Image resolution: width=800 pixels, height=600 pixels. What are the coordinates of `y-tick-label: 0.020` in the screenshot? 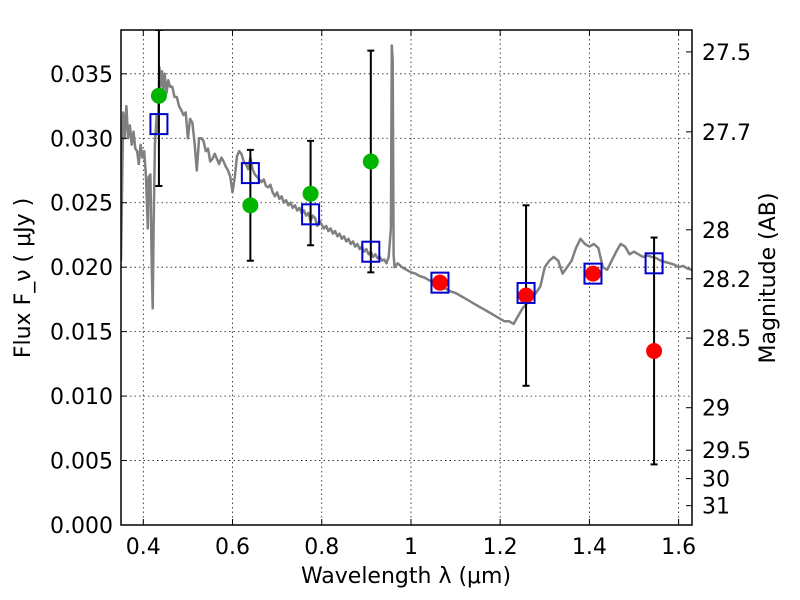 It's located at (81, 268).